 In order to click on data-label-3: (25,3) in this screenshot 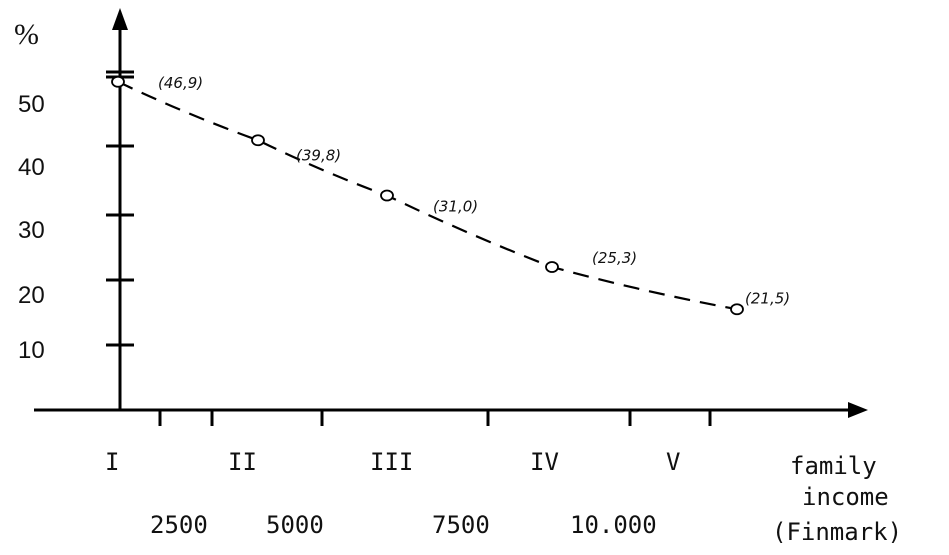, I will do `click(614, 258)`.